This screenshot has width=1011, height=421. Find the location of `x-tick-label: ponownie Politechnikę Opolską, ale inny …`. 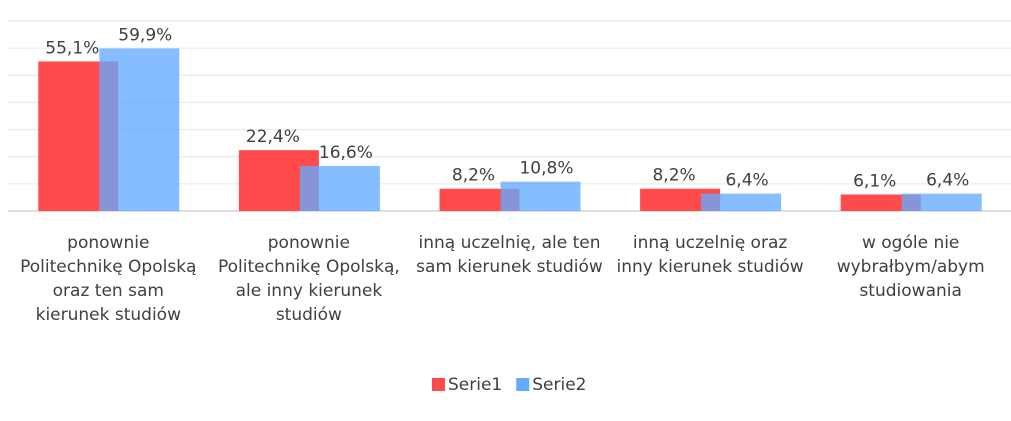

x-tick-label: ponownie Politechnikę Opolską, ale inny … is located at coordinates (309, 279).